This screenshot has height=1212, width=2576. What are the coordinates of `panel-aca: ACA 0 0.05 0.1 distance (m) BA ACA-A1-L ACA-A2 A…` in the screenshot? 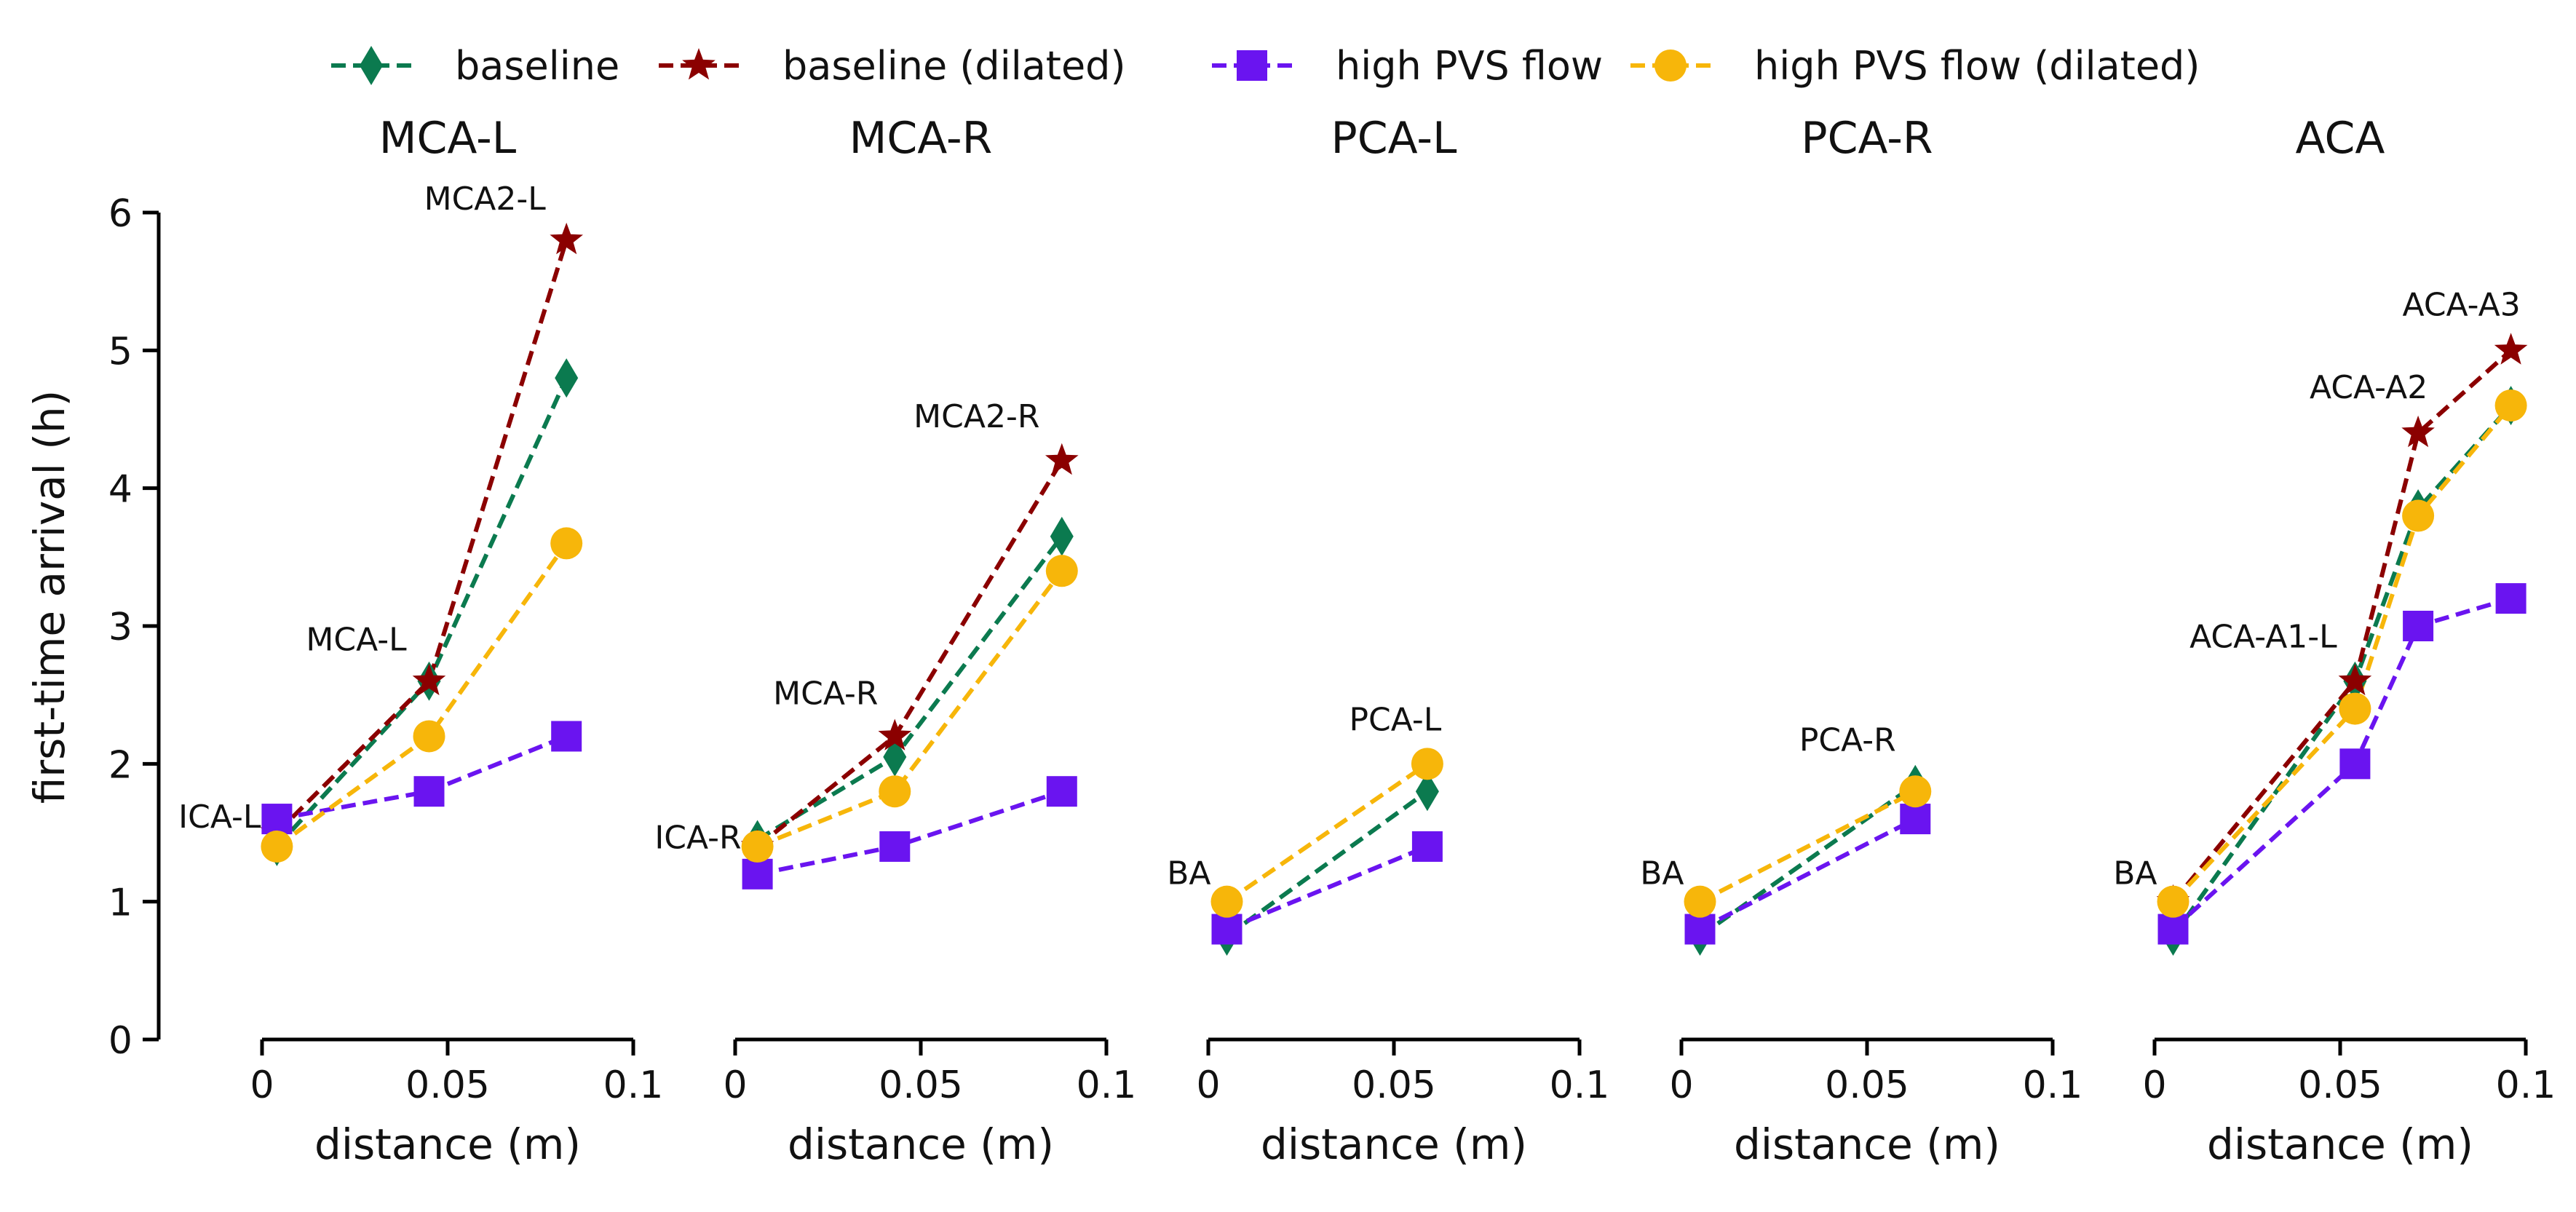 It's located at (2334, 641).